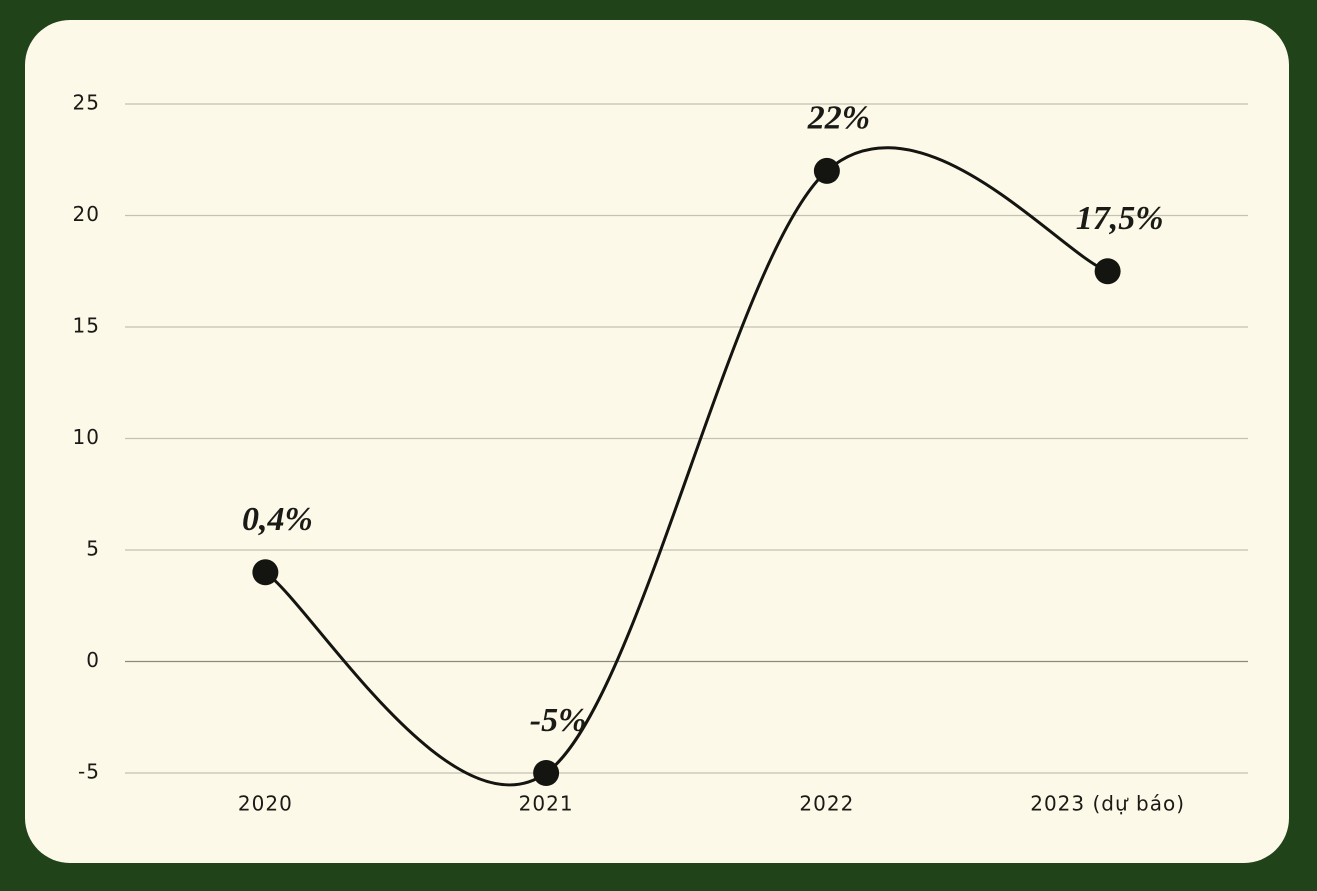  I want to click on y-tick-label: 10, so click(86, 437).